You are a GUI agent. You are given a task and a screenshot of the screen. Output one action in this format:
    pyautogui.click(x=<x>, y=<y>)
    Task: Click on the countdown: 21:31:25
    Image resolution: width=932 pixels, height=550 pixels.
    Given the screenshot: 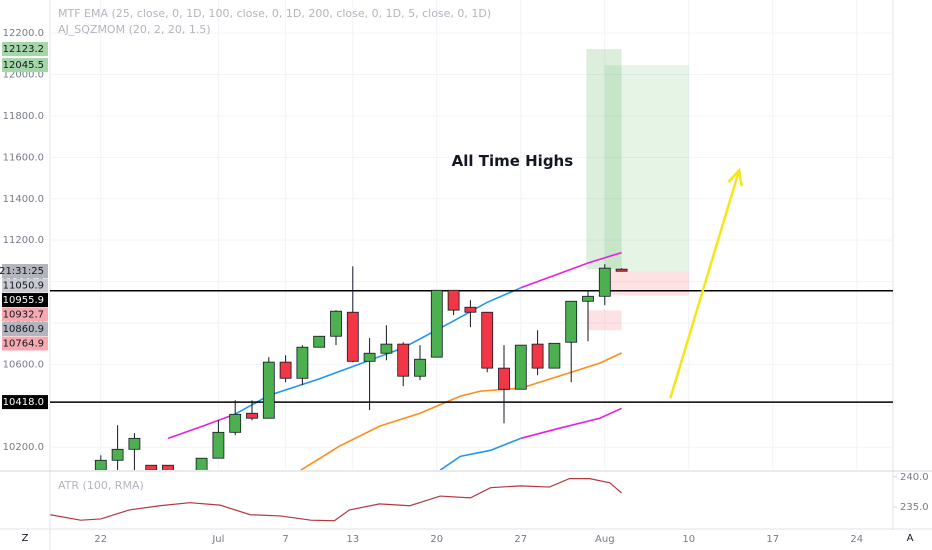 What is the action you would take?
    pyautogui.click(x=22, y=271)
    